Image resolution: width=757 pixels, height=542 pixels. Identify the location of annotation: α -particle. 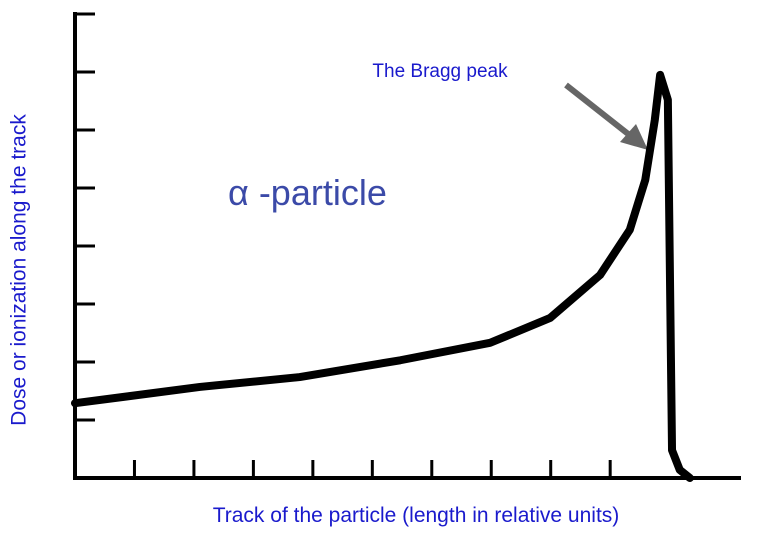
(307, 192).